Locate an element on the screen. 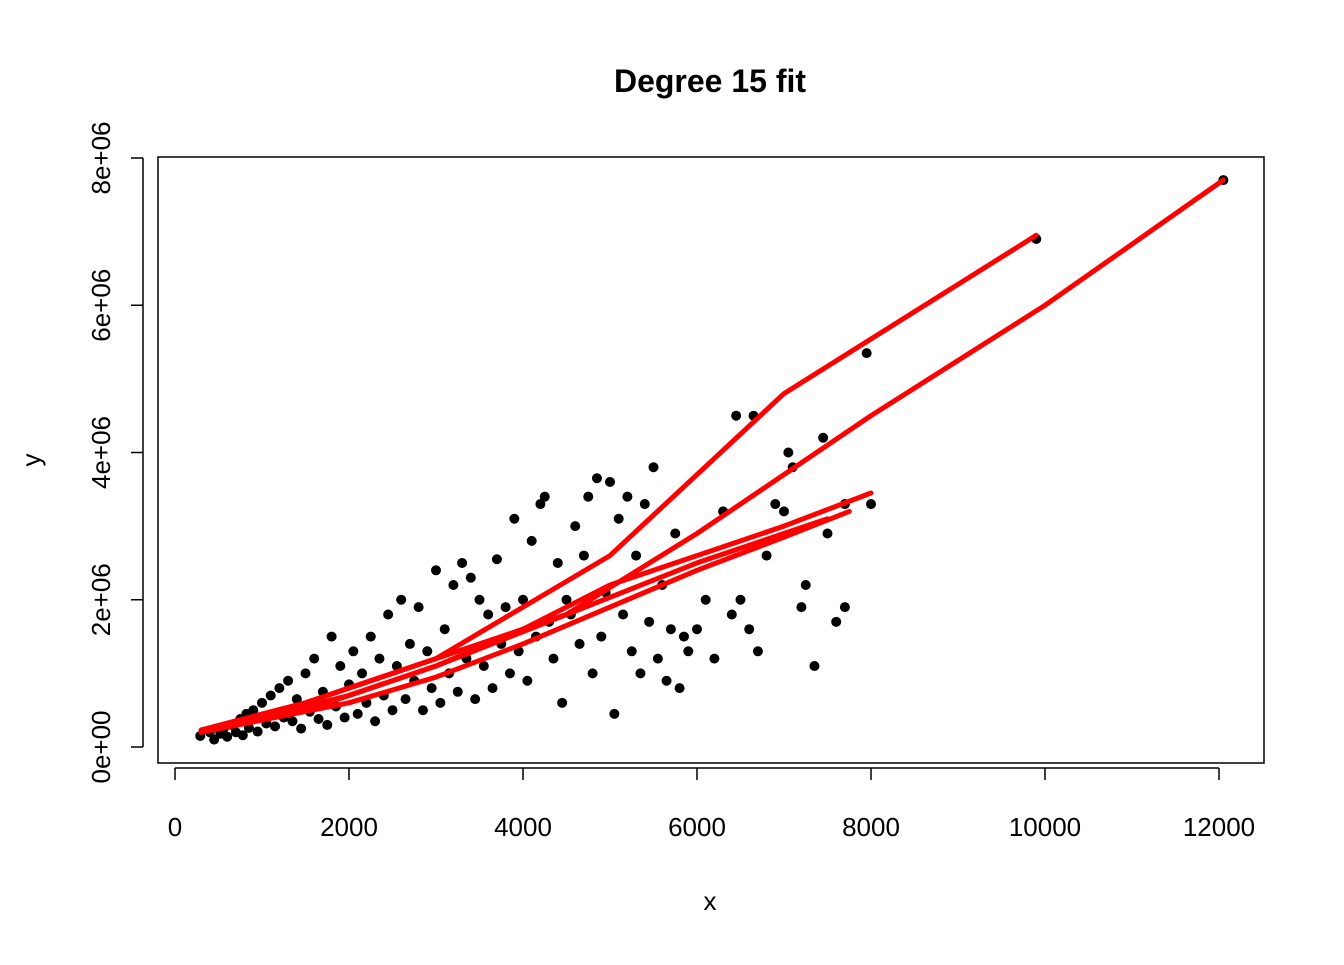  x-axis-label: x is located at coordinates (710, 901).